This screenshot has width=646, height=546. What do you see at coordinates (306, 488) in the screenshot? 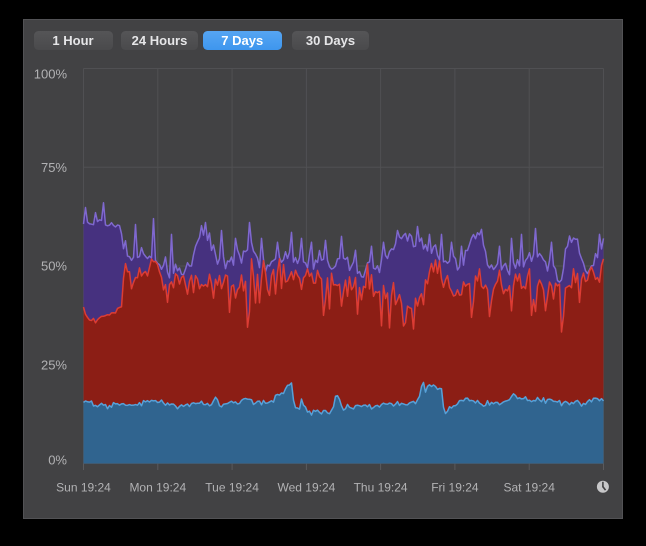
I see `svg-text: Wed 19:24` at bounding box center [306, 488].